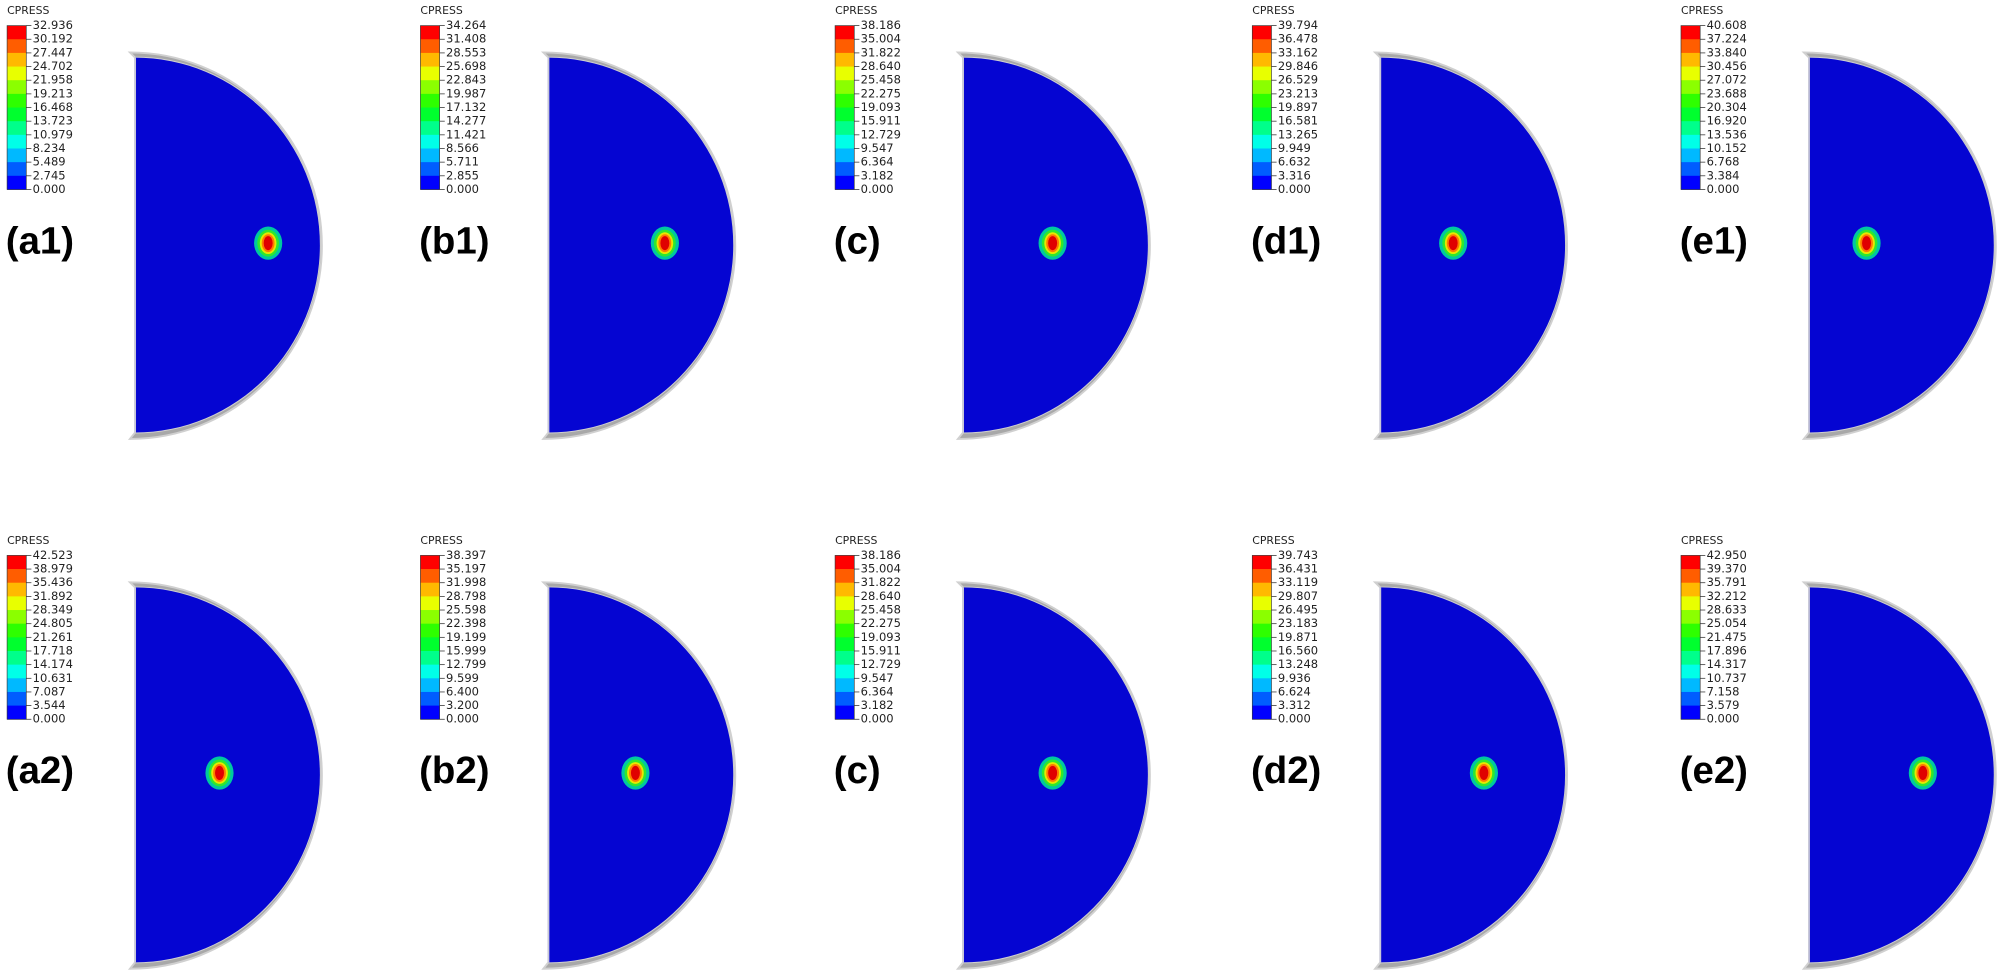 The height and width of the screenshot is (979, 2008). I want to click on legend-value: 11.421, so click(466, 134).